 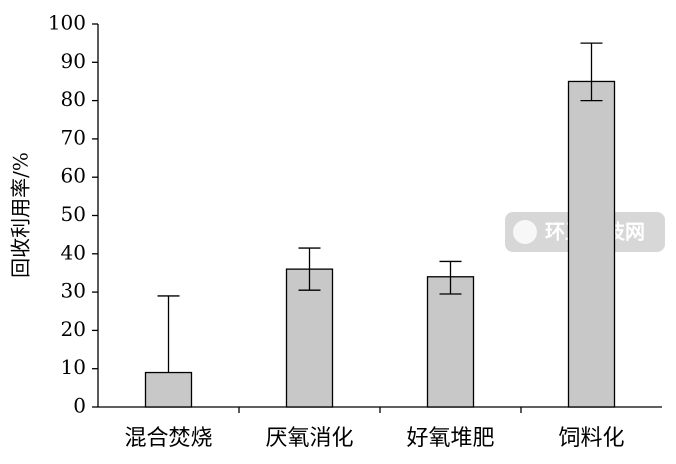 What do you see at coordinates (73, 137) in the screenshot?
I see `y-tick-label: 70` at bounding box center [73, 137].